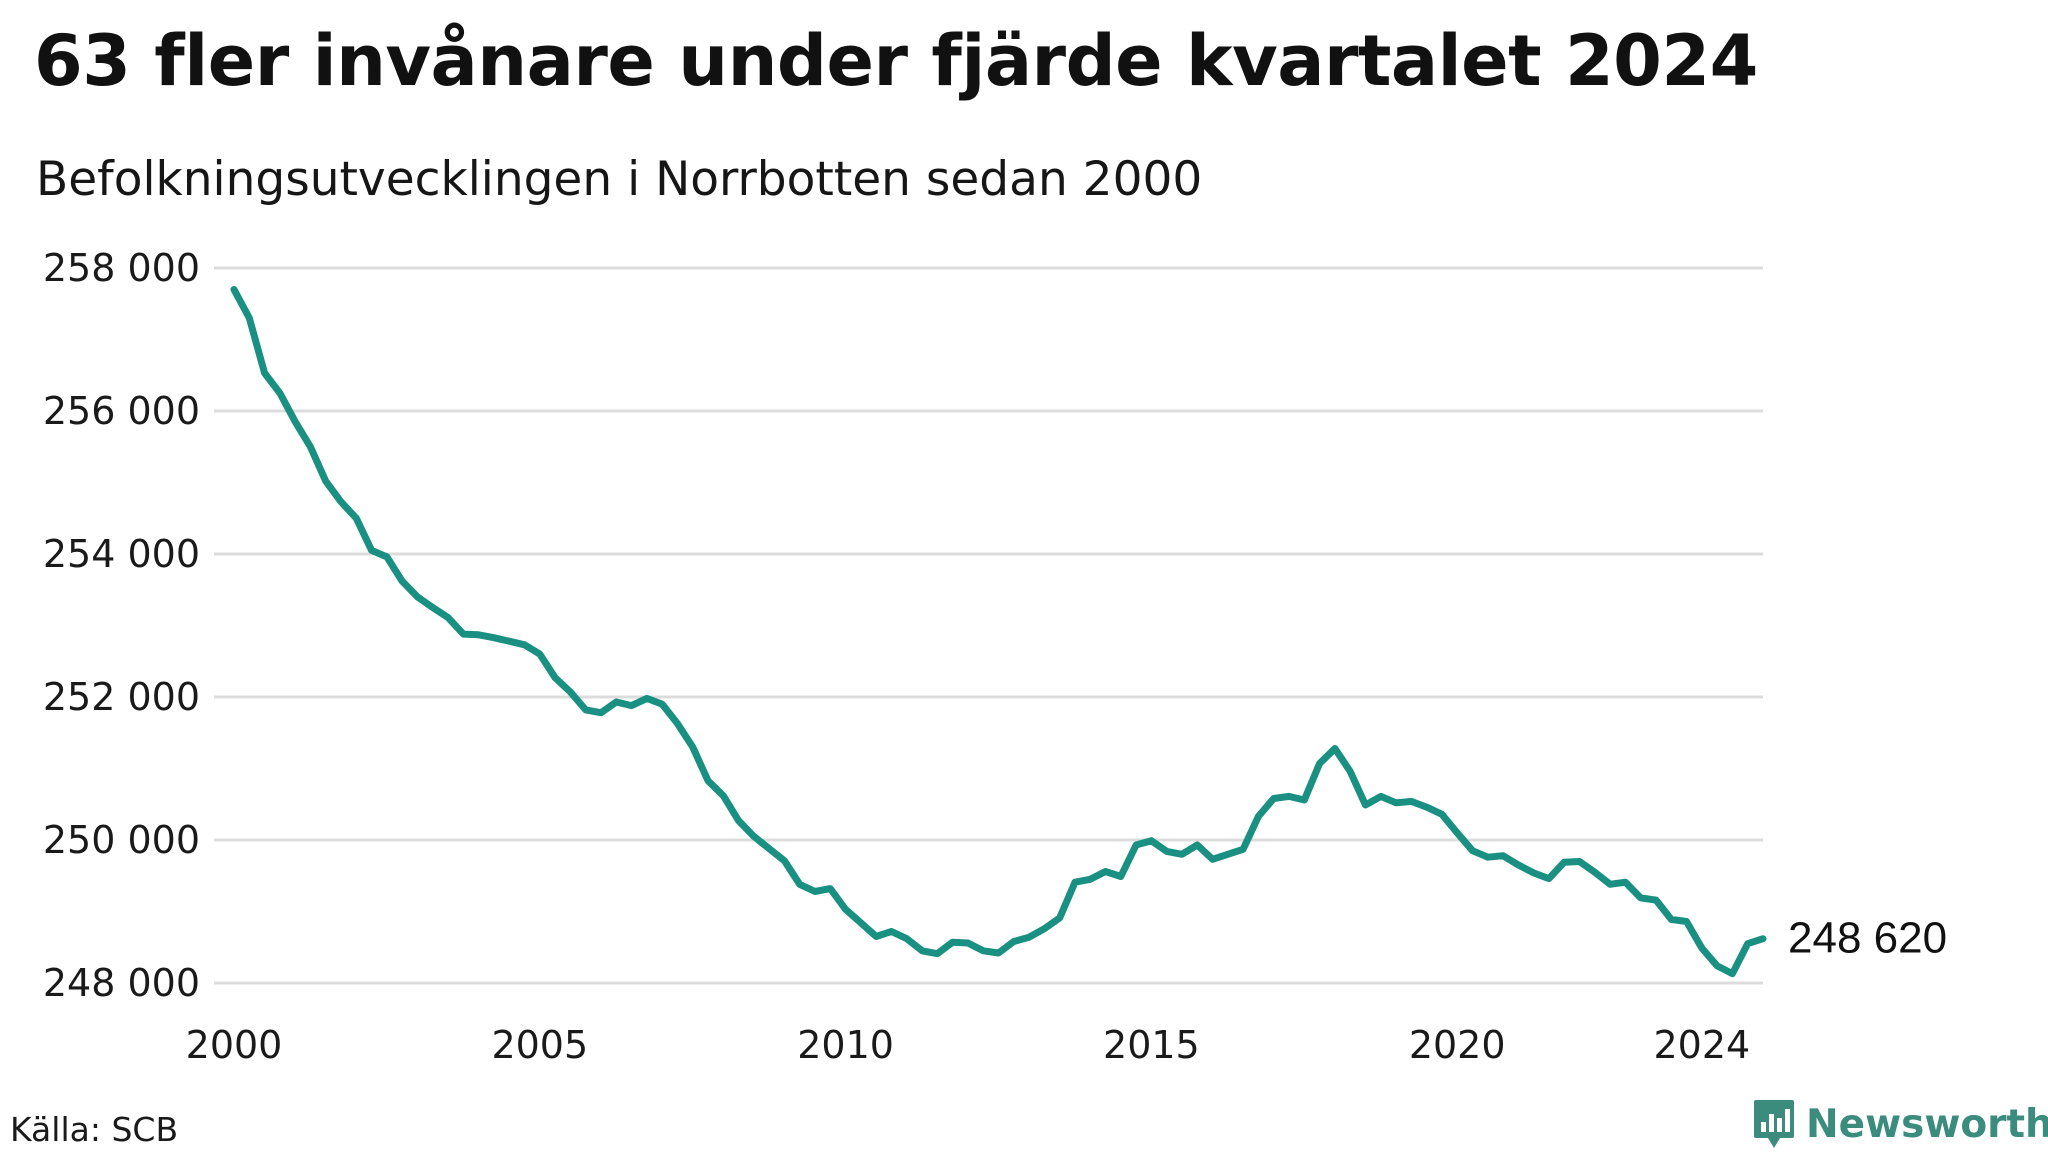 Image resolution: width=2048 pixels, height=1152 pixels. What do you see at coordinates (1774, 1124) in the screenshot?
I see `newsworthy-logo-icon` at bounding box center [1774, 1124].